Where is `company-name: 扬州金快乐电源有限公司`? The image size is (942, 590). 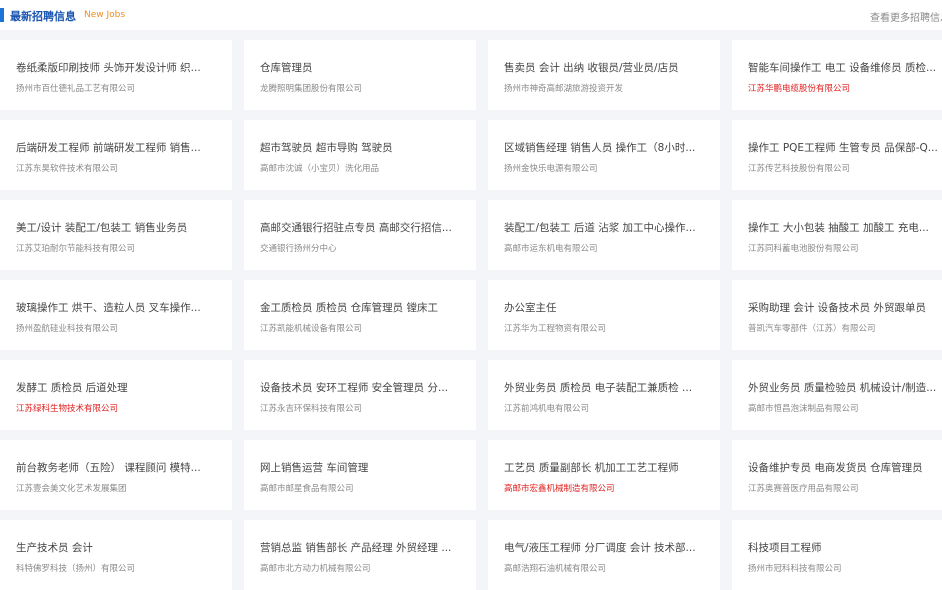 company-name: 扬州金快乐电源有限公司 is located at coordinates (551, 169).